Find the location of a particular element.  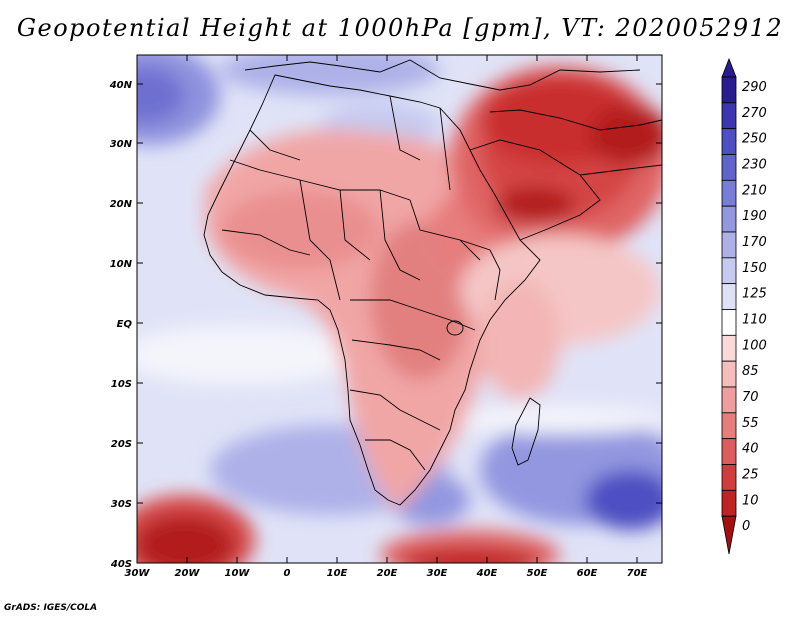

lon-label: 30E is located at coordinates (437, 573).